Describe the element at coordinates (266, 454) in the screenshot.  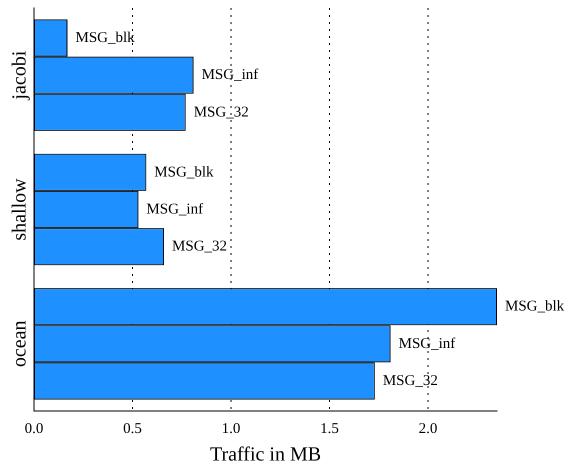
I see `x-axis-title: Traffic in MB` at that location.